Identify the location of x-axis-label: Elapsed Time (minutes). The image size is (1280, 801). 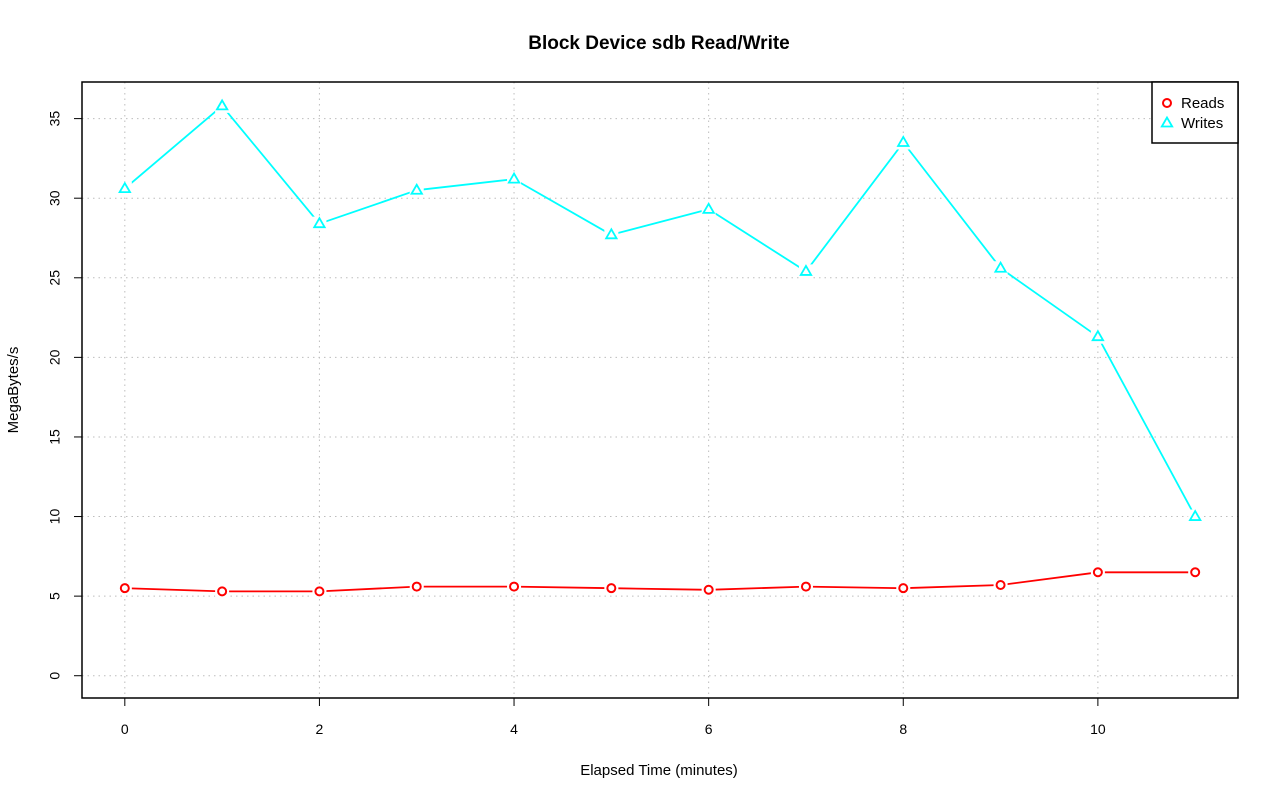
(659, 770).